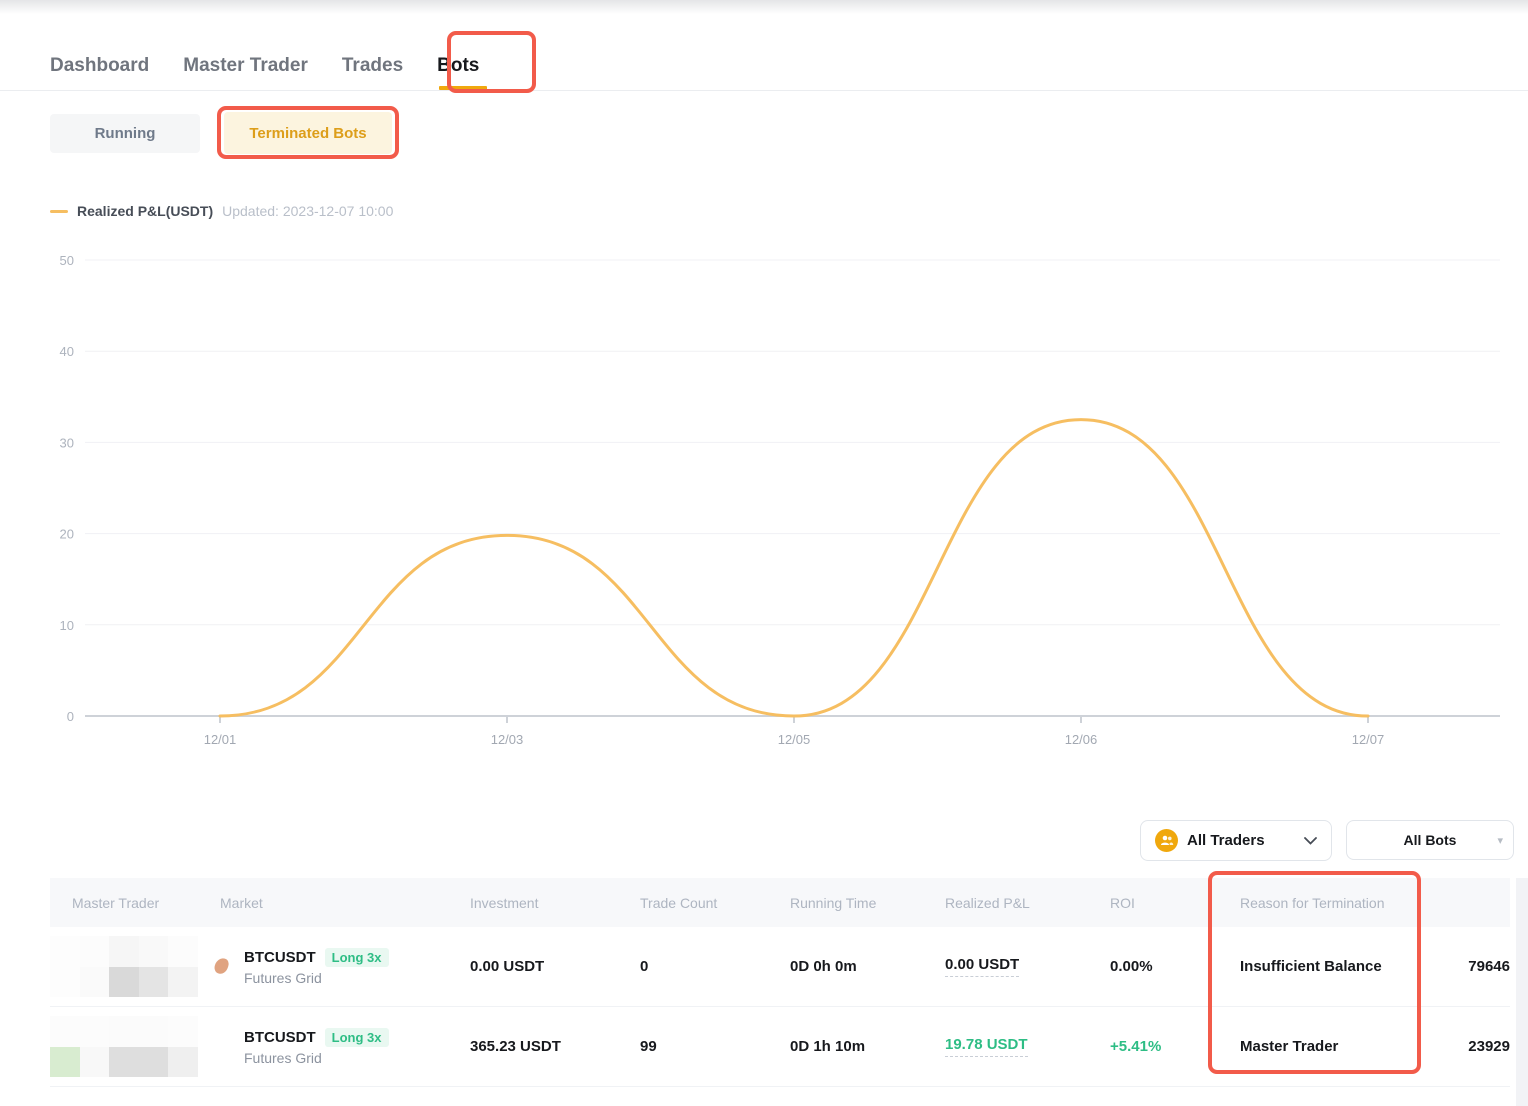  What do you see at coordinates (644, 966) in the screenshot?
I see `trade-count-cell: 0` at bounding box center [644, 966].